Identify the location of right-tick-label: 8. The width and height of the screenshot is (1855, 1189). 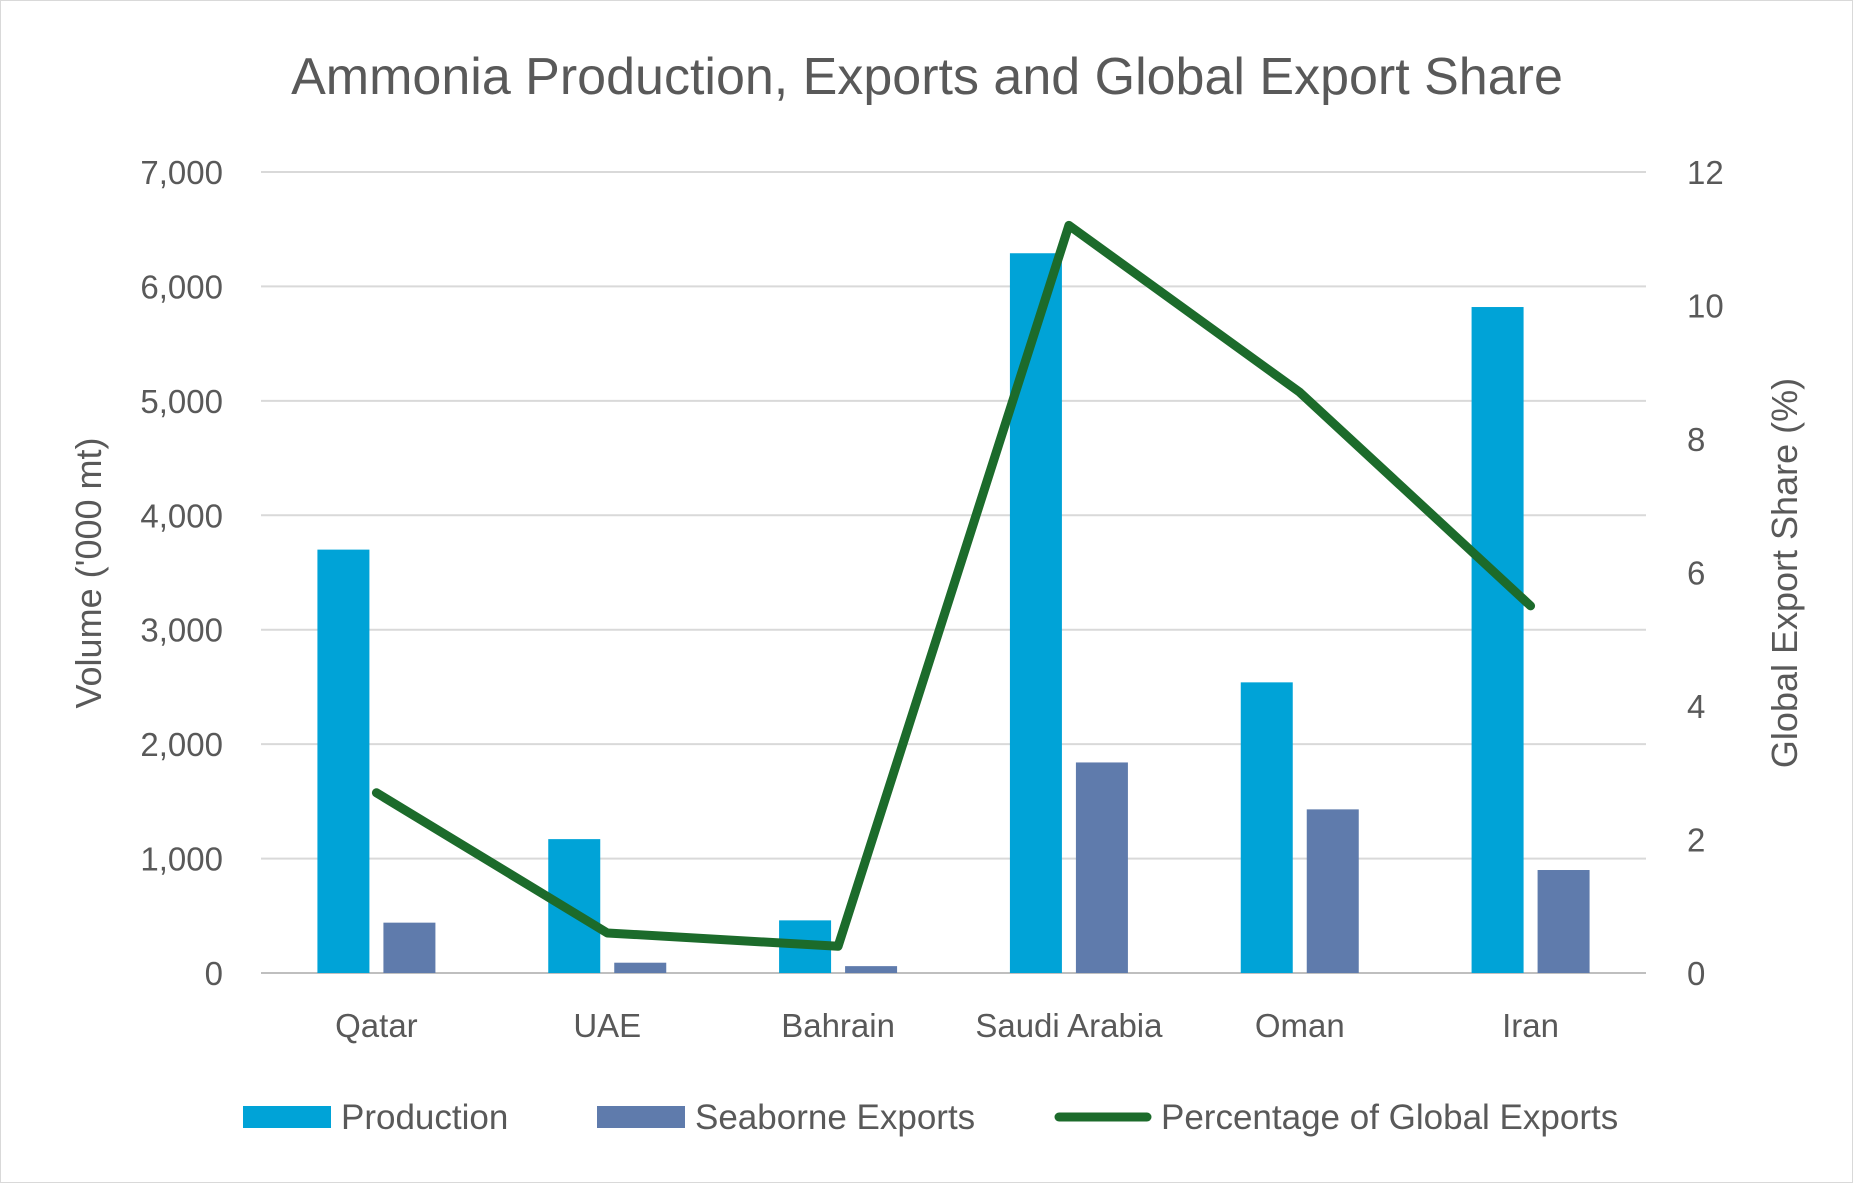
(1696, 439).